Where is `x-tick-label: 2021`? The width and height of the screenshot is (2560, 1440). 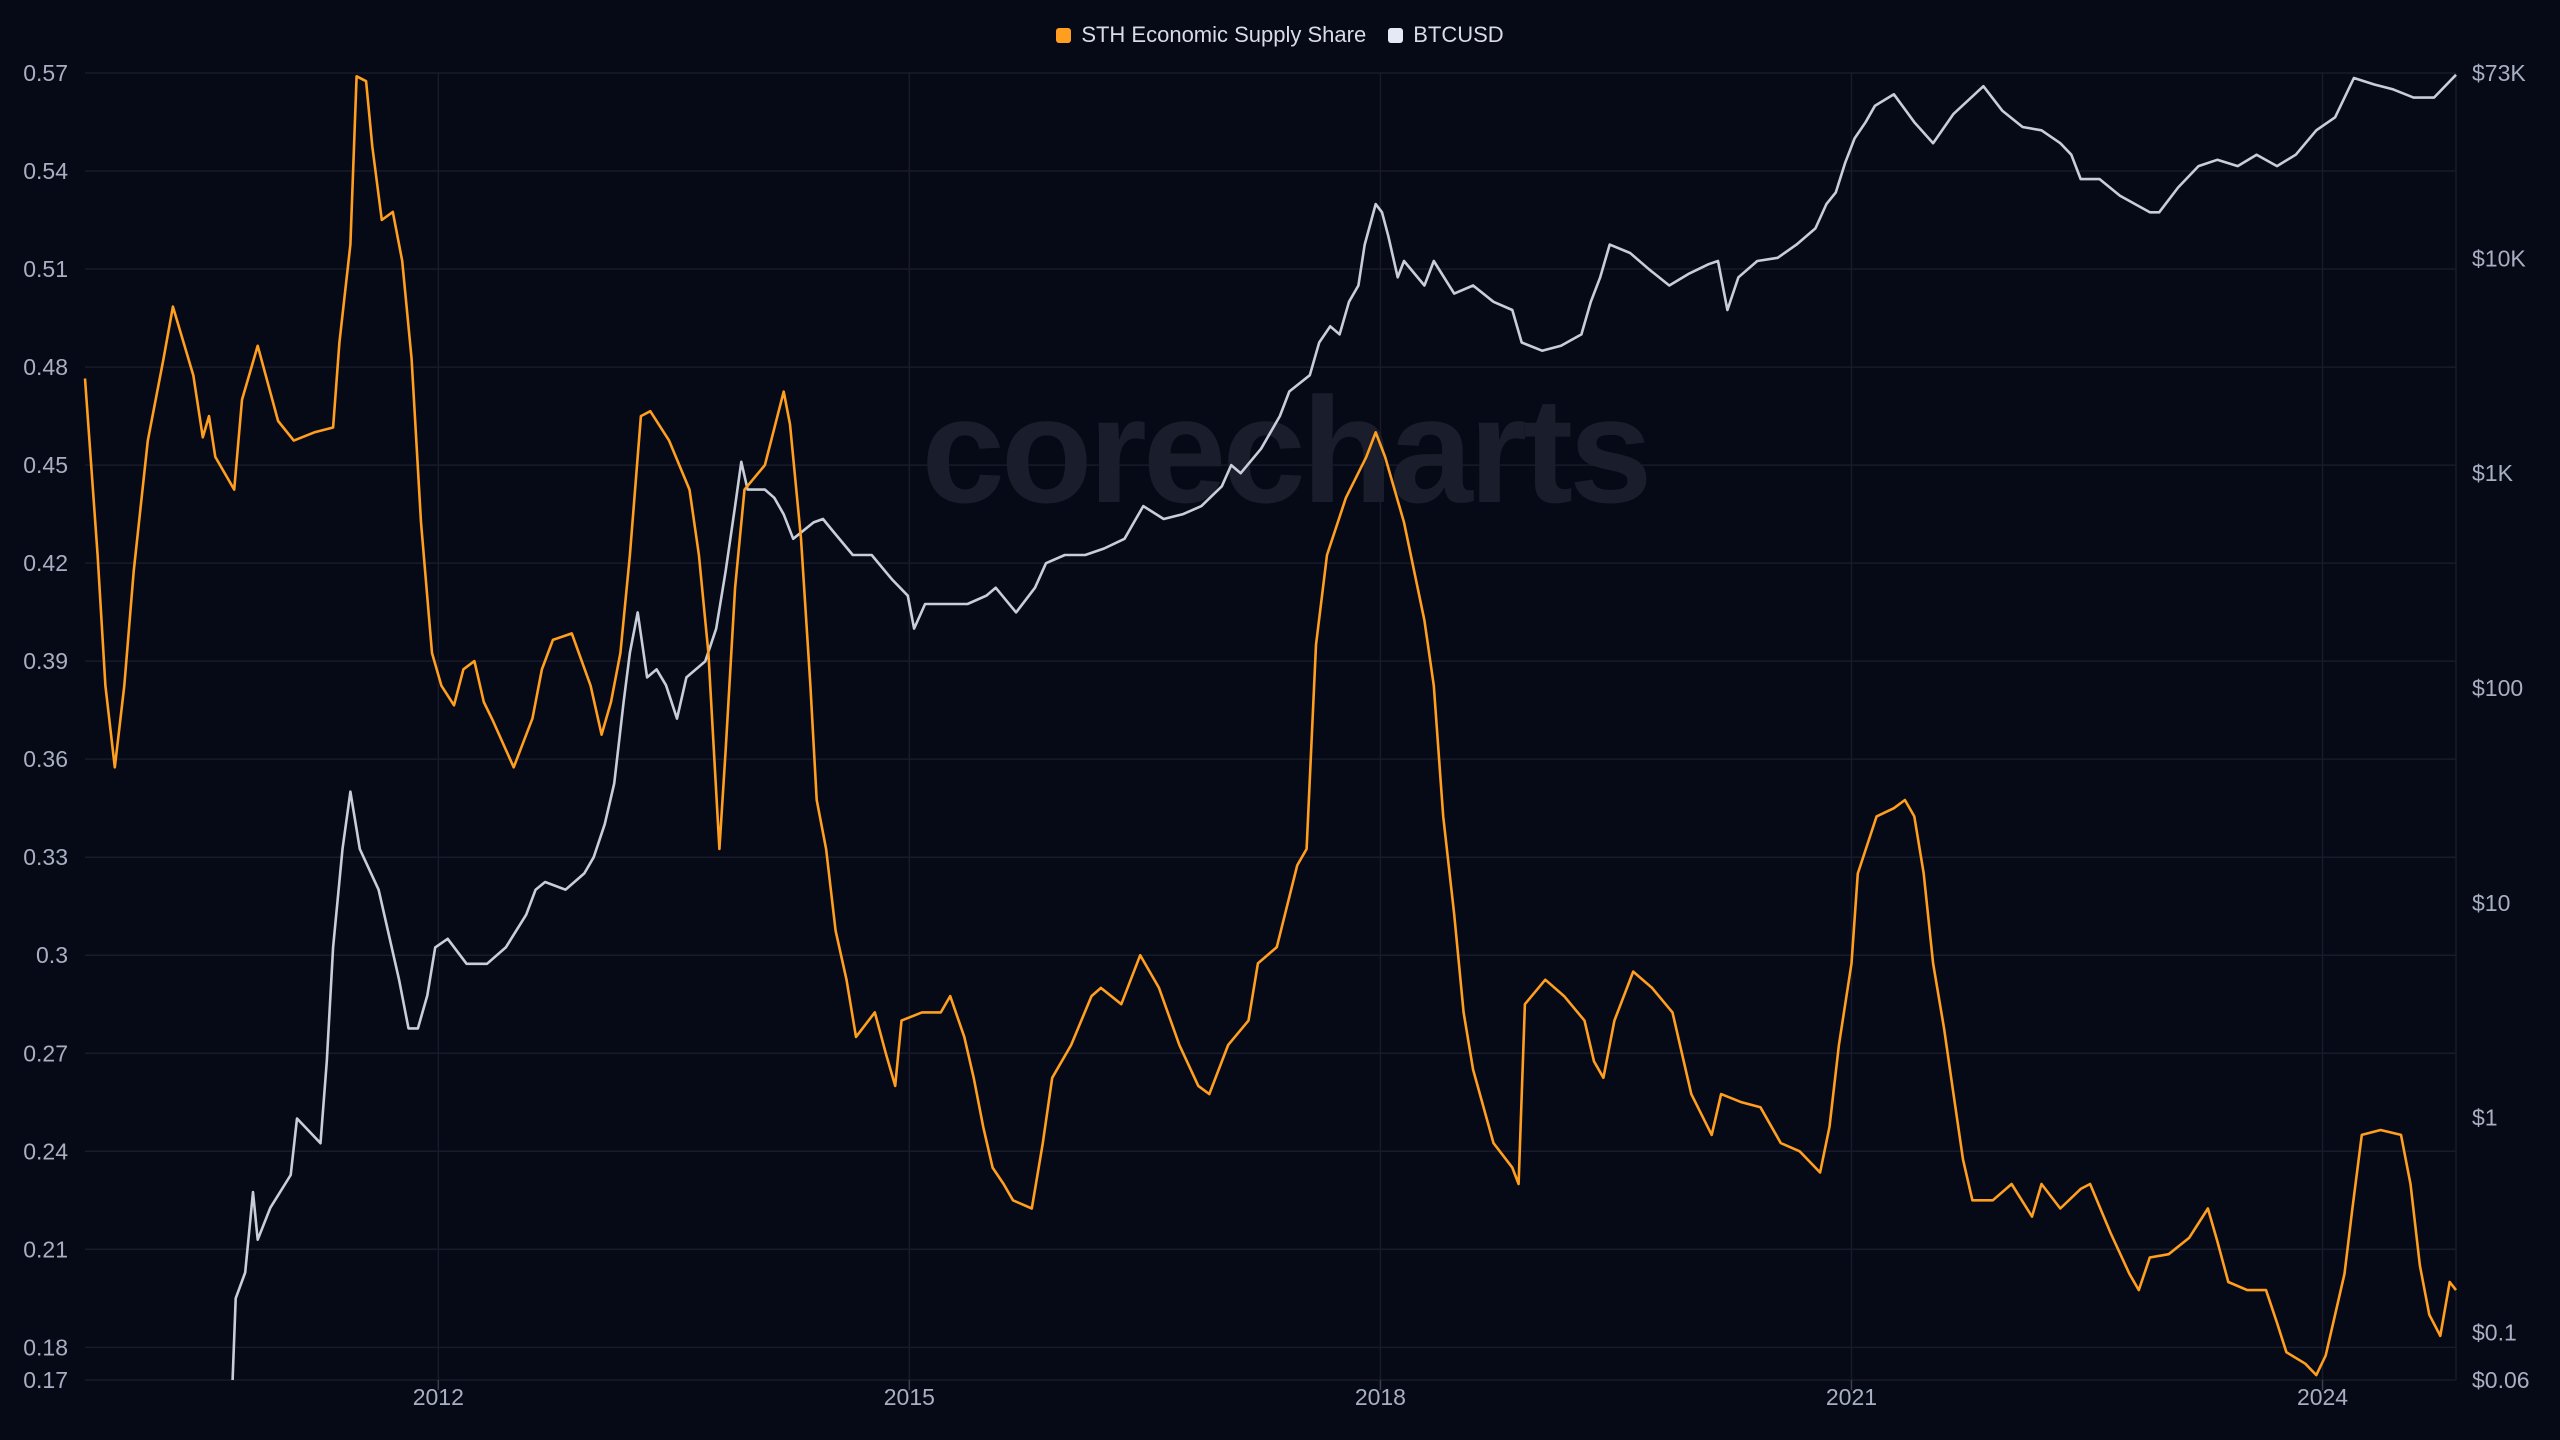
x-tick-label: 2021 is located at coordinates (1851, 1397).